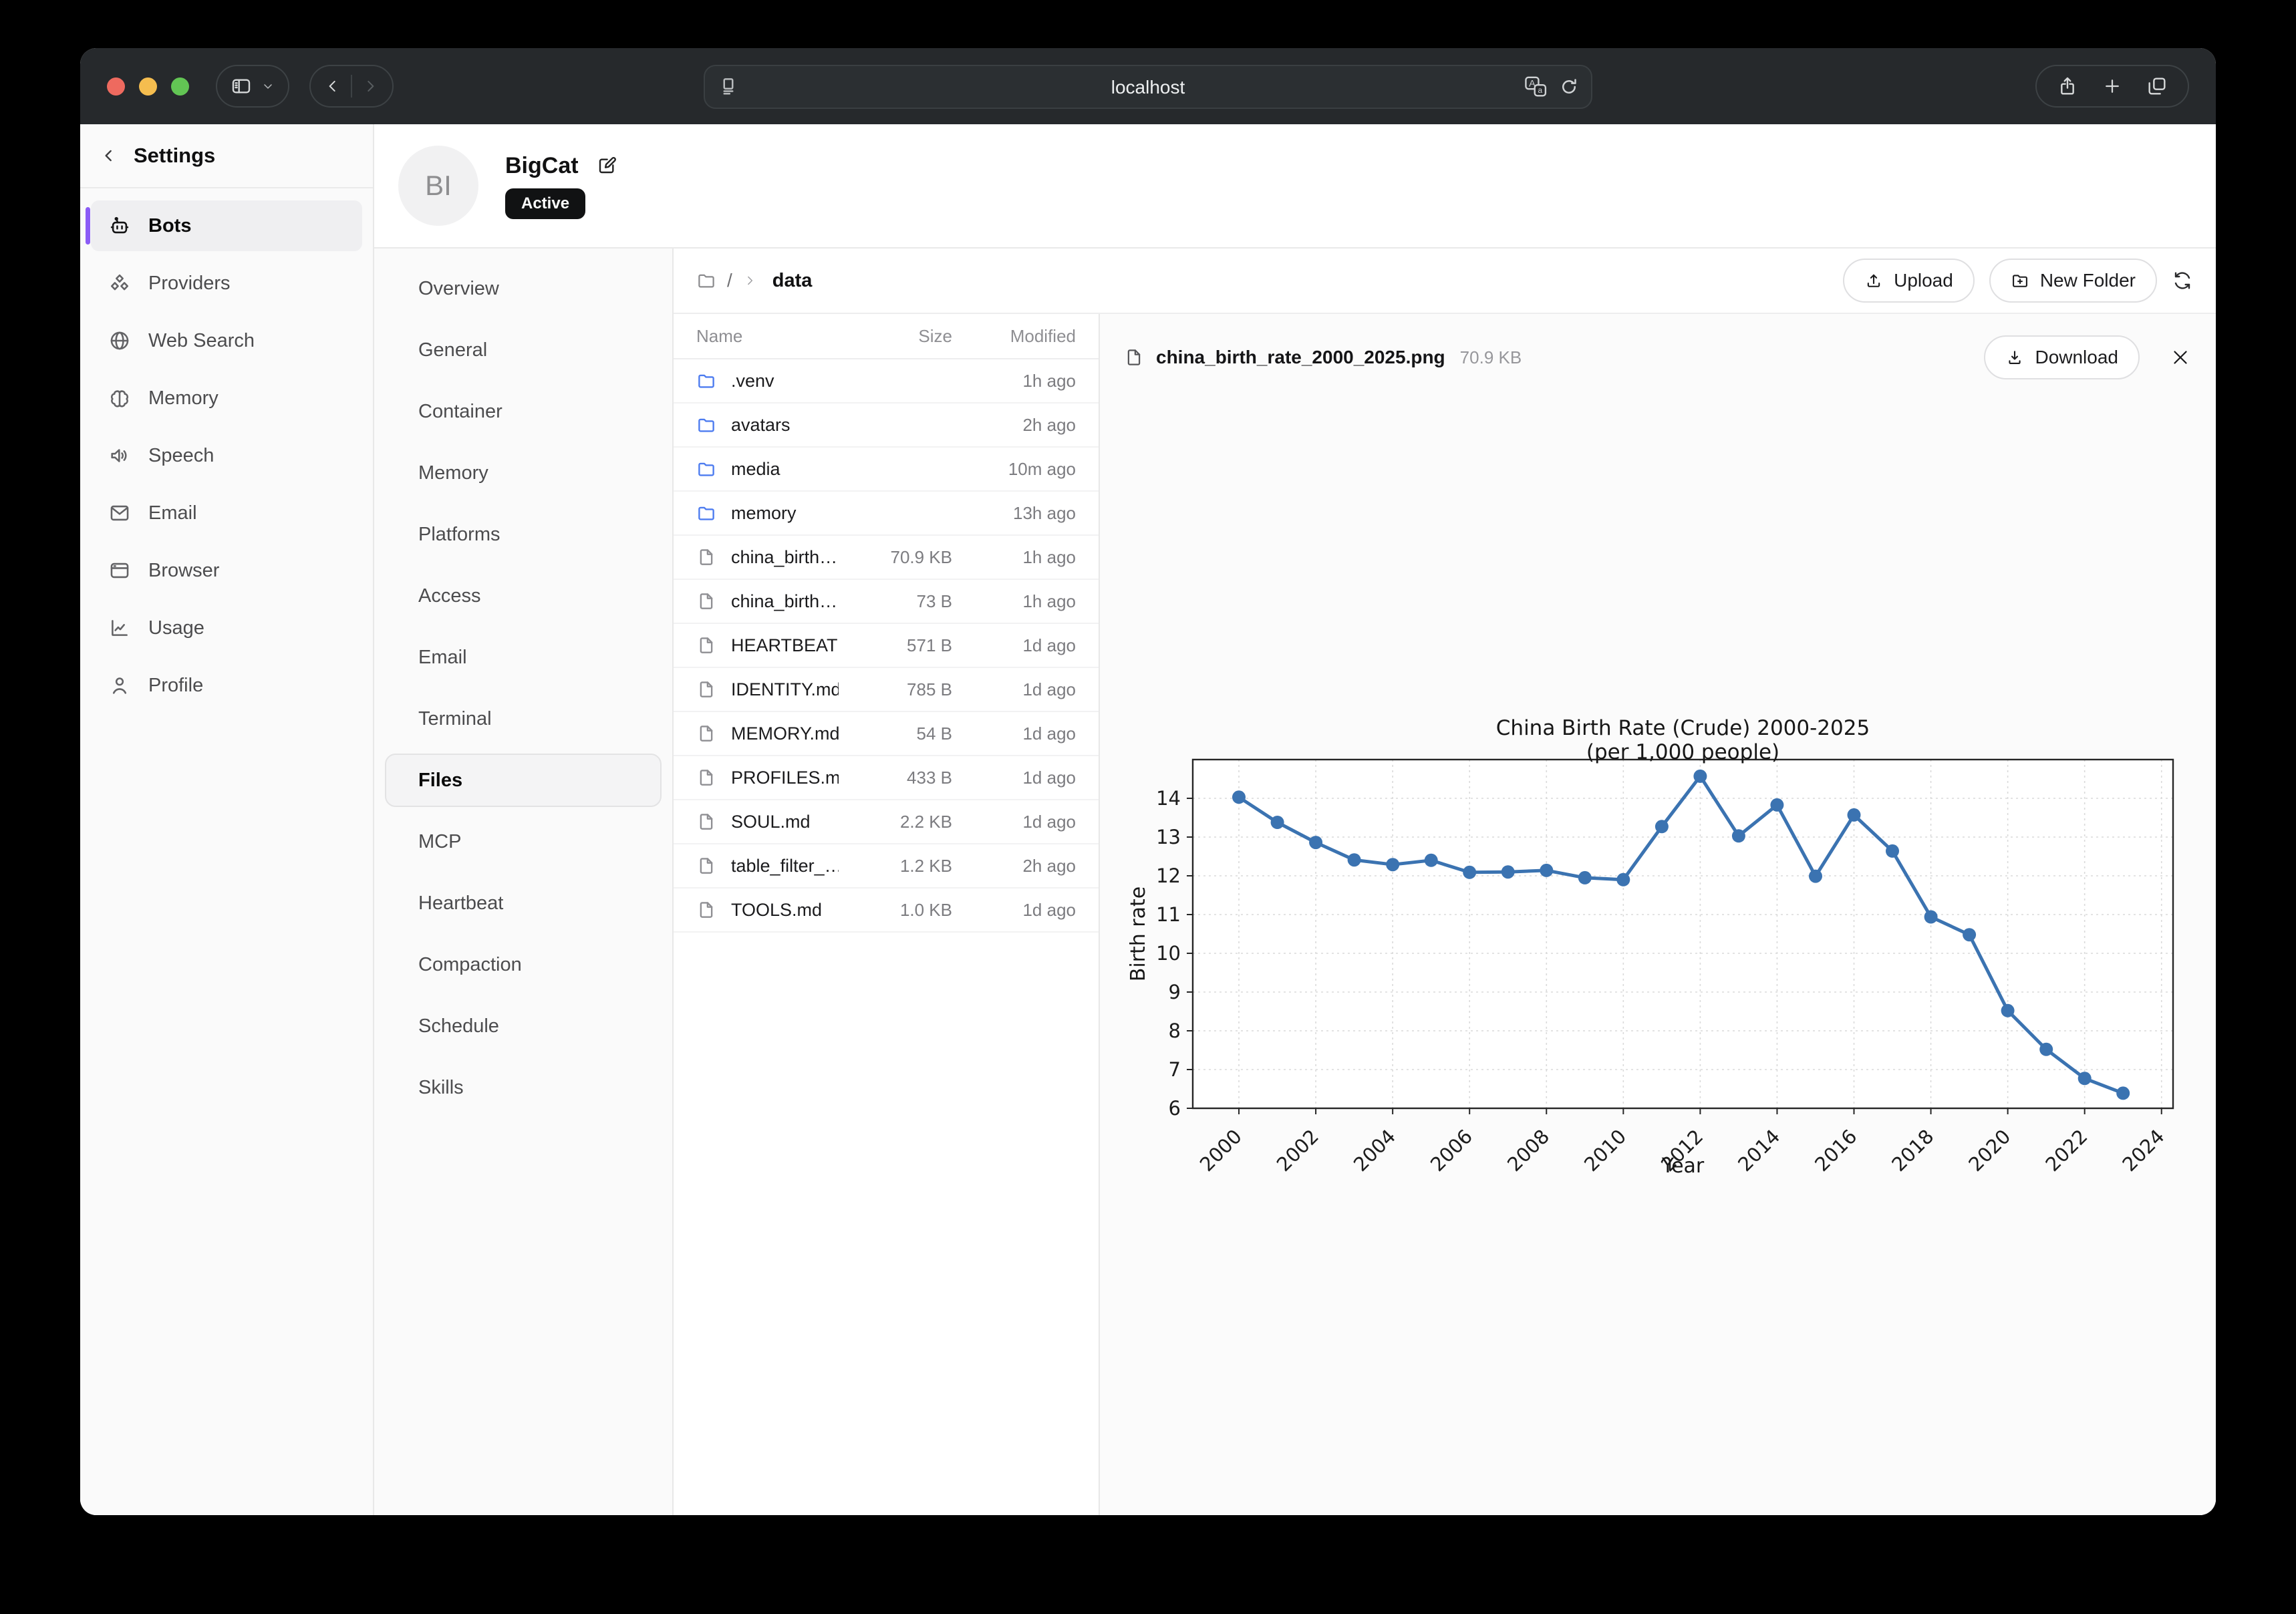 The image size is (2296, 1614). Describe the element at coordinates (706, 281) in the screenshot. I see `folder-icon` at that location.